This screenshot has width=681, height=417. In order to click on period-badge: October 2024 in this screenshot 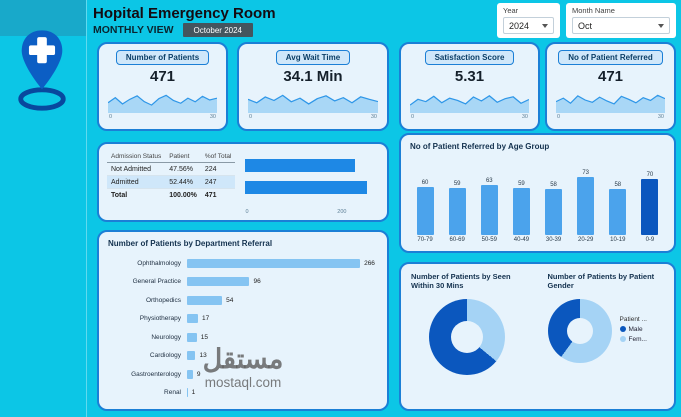, I will do `click(217, 30)`.